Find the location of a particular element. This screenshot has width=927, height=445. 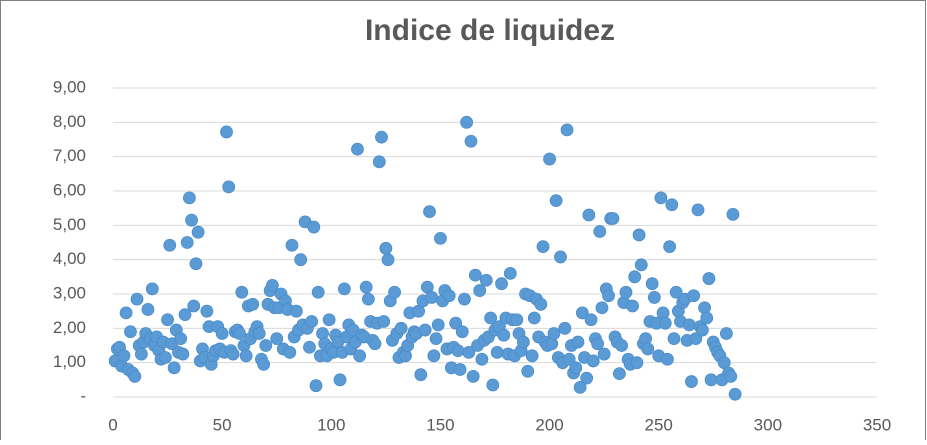

y-tick-label: 8,00 is located at coordinates (69, 121).